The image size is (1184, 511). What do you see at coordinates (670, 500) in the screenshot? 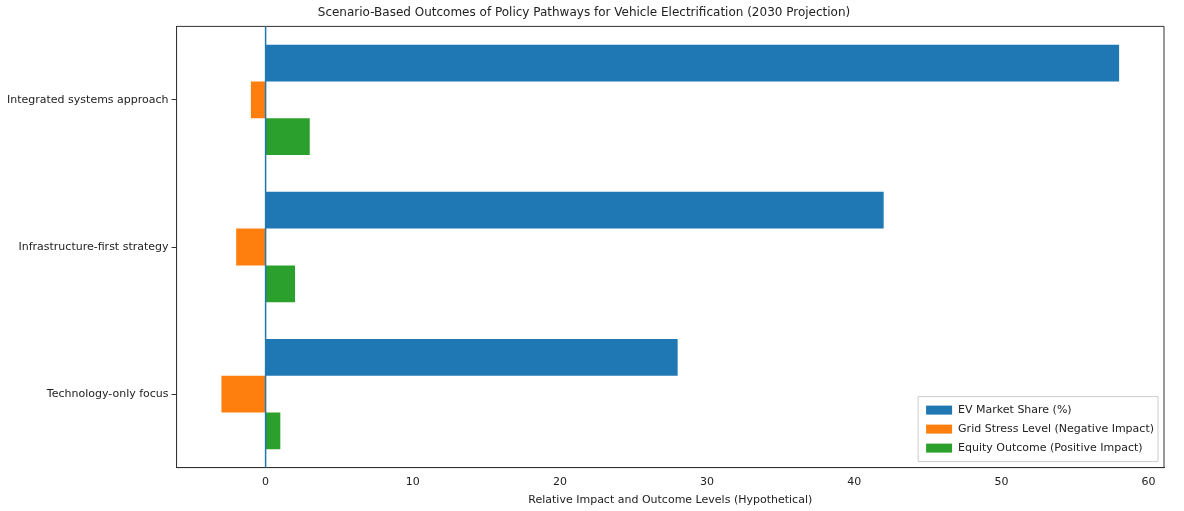
I see `x-axis-title: Relative Impact and Outcome Levels (Hypothetical)` at bounding box center [670, 500].